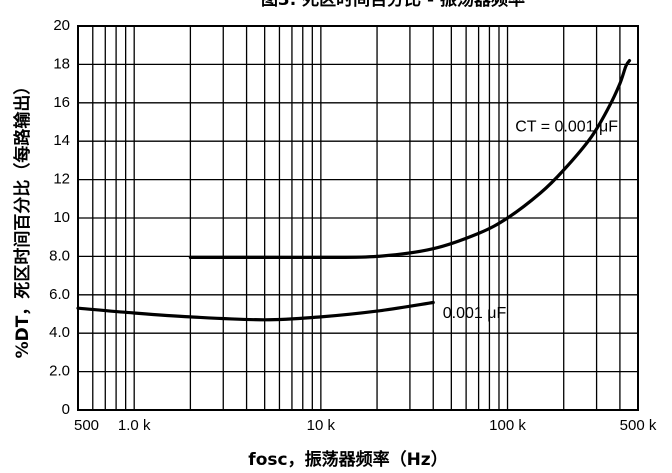  Describe the element at coordinates (61, 102) in the screenshot. I see `y-tick-label: 16` at that location.